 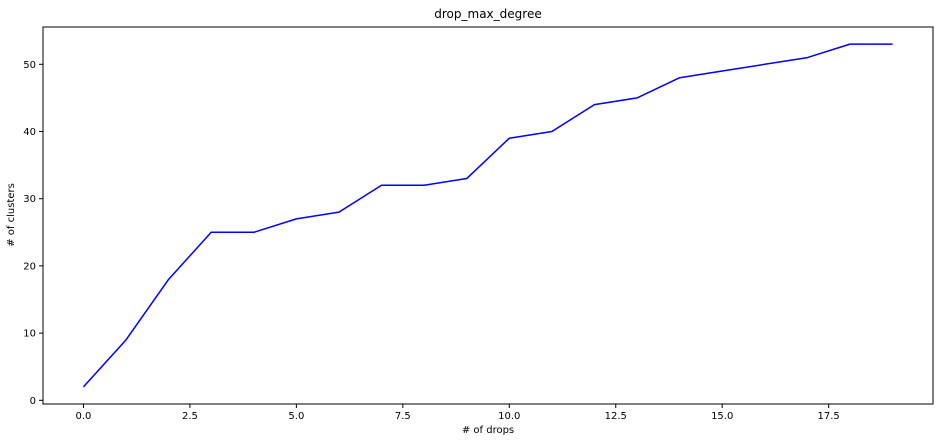 What do you see at coordinates (509, 416) in the screenshot?
I see `x-tick-label: 10.0` at bounding box center [509, 416].